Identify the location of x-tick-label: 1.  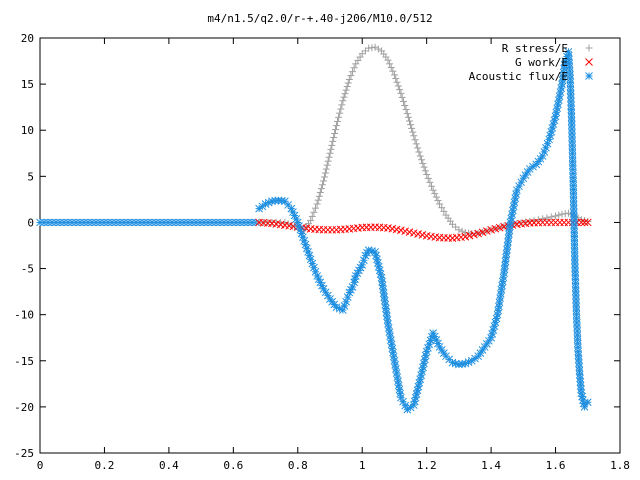
(362, 465).